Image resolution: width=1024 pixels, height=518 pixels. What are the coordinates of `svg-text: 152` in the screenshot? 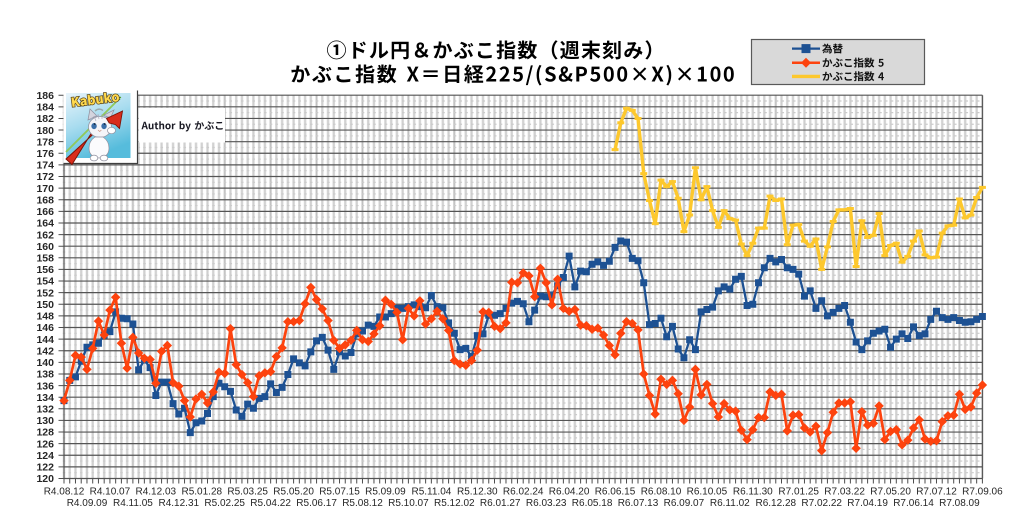 It's located at (45, 293).